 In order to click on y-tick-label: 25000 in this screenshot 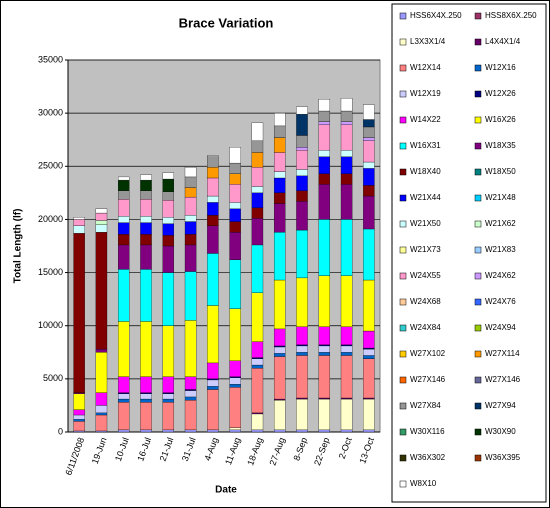, I will do `click(50, 166)`.